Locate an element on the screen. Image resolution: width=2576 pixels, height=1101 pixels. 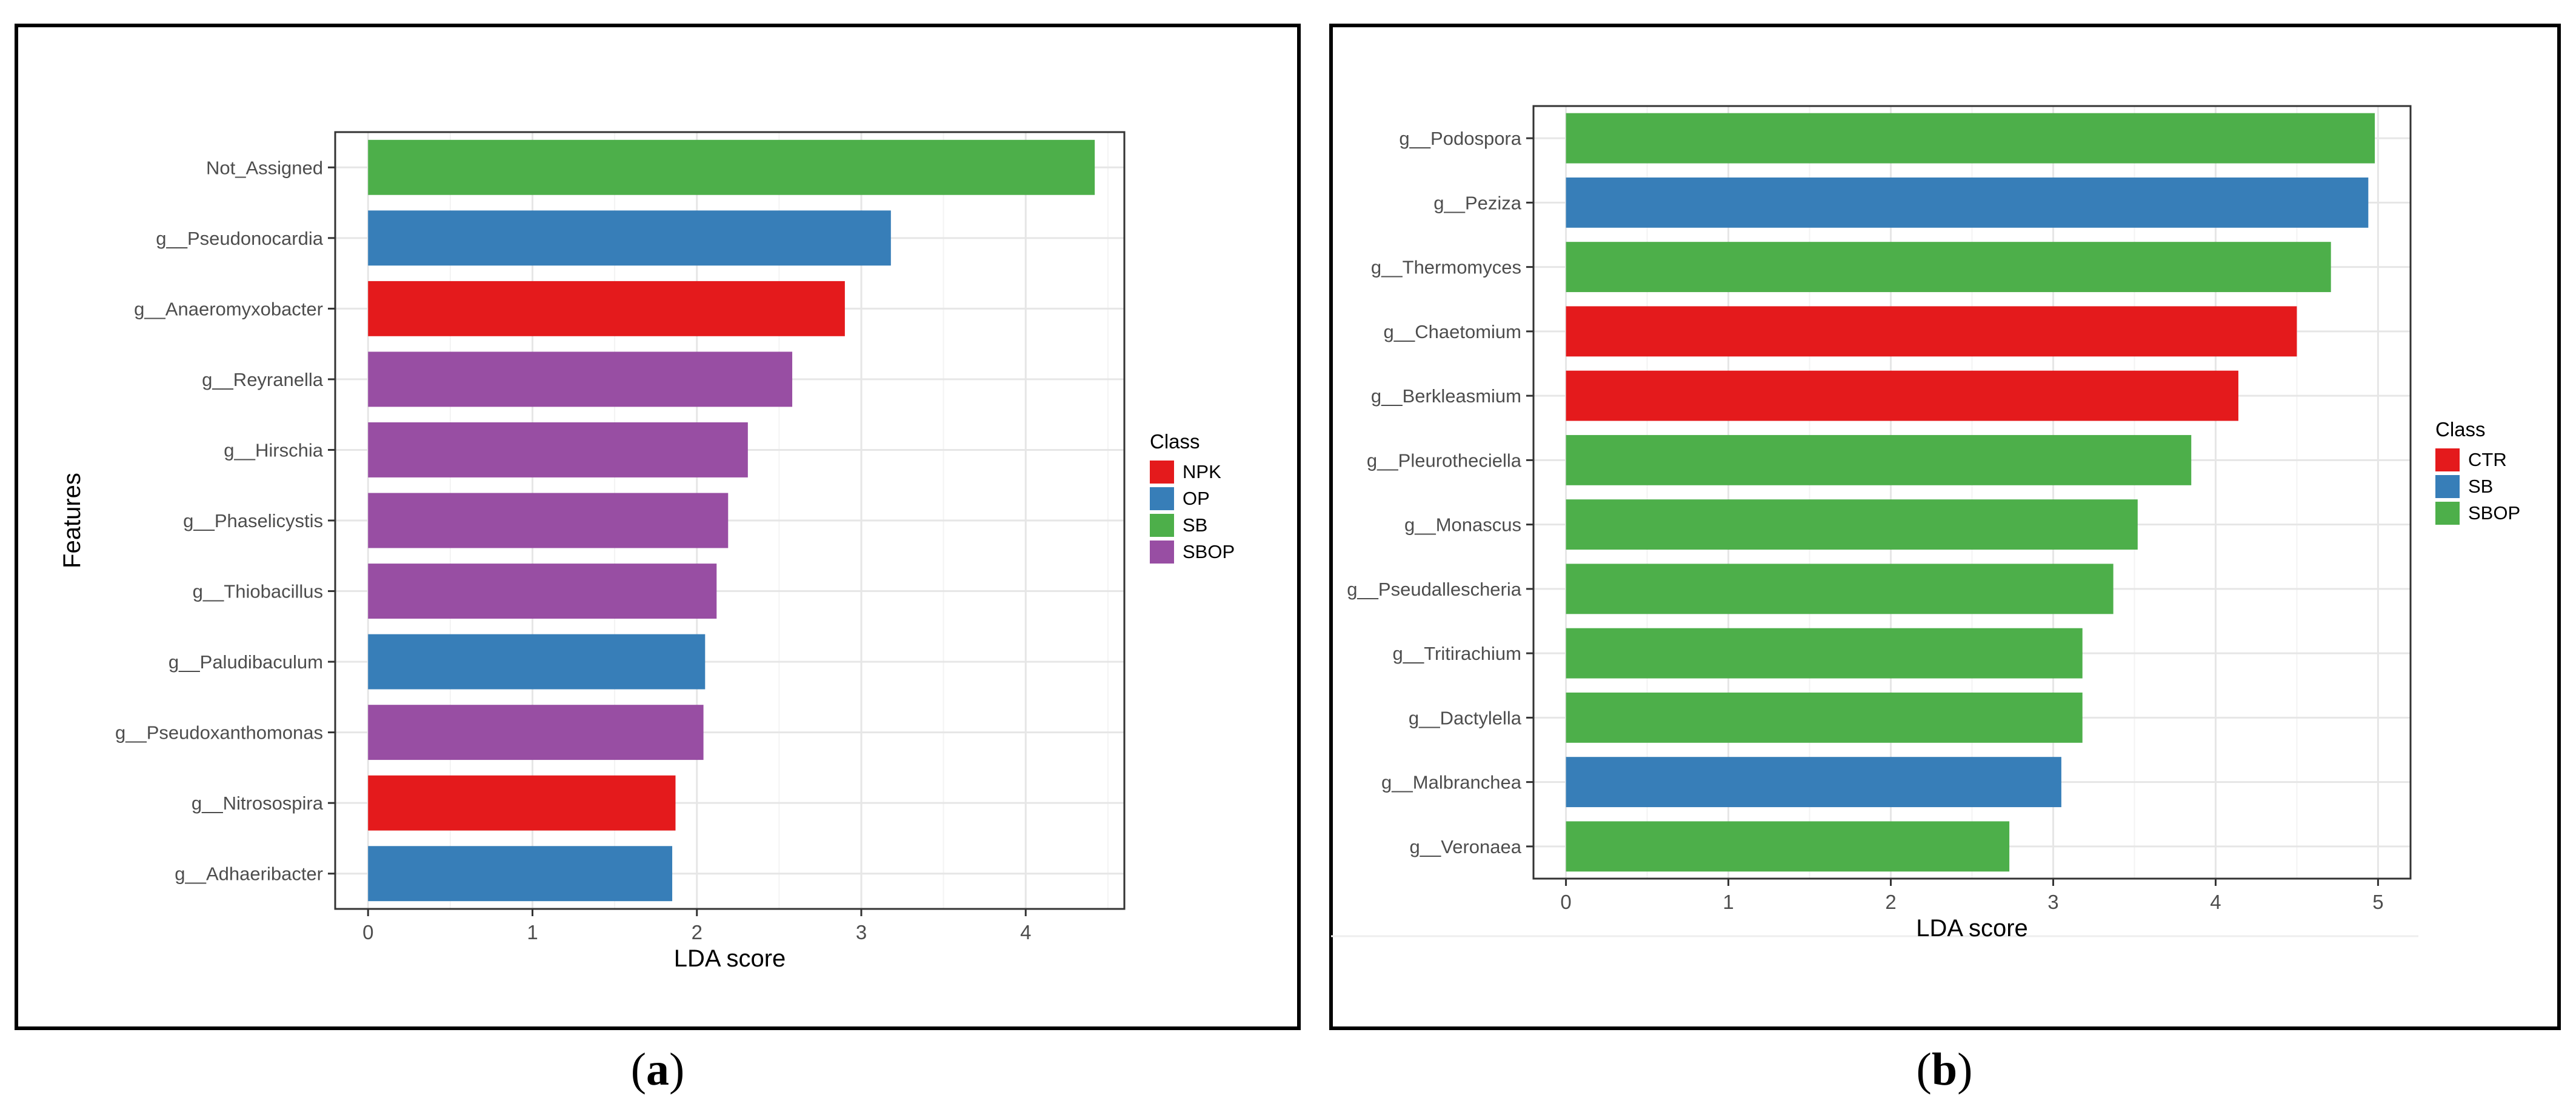
chart-a-xtick-label: 0 is located at coordinates (368, 932).